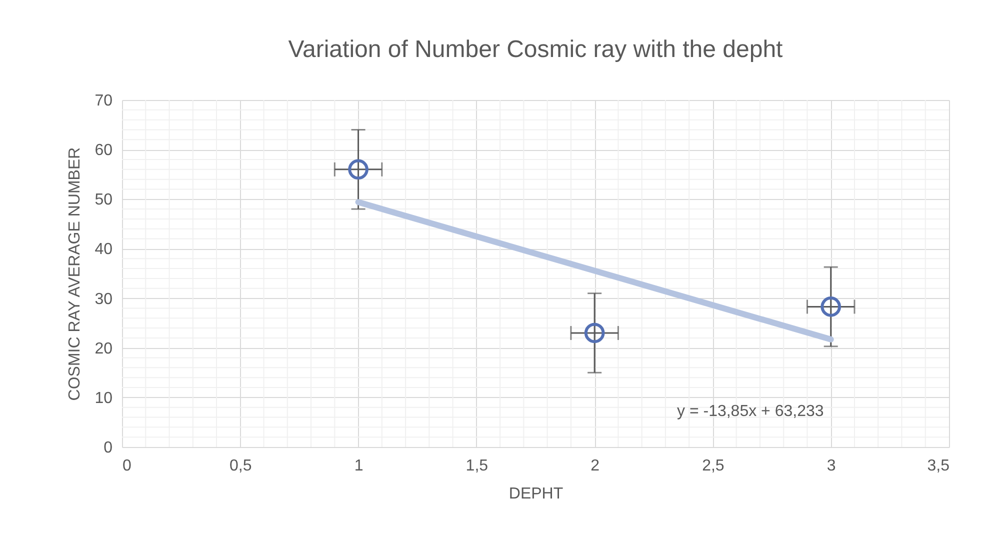 This screenshot has height=559, width=985. What do you see at coordinates (108, 448) in the screenshot?
I see `y-tick-label: 0` at bounding box center [108, 448].